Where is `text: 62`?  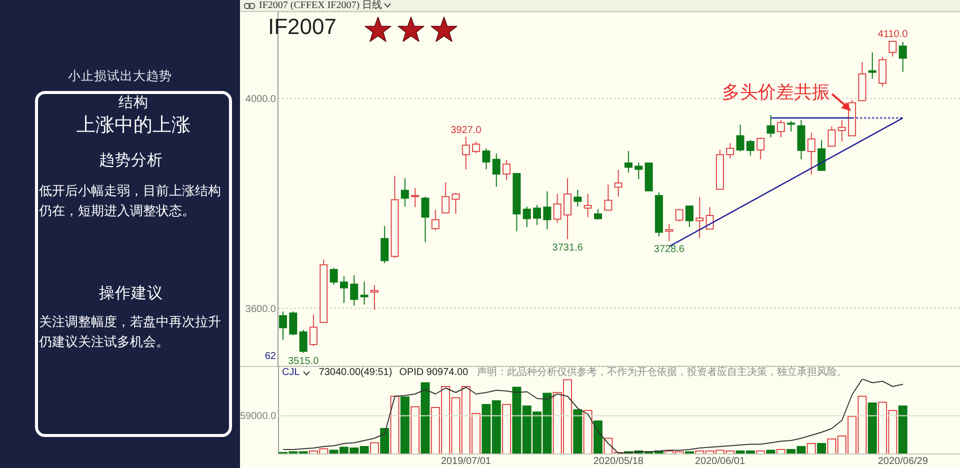
text: 62 is located at coordinates (270, 356).